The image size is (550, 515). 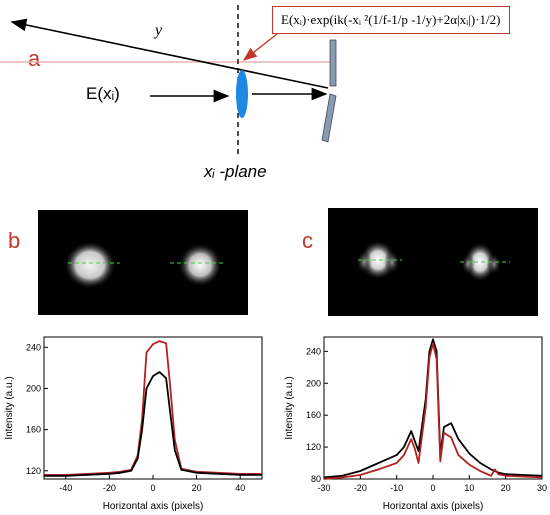 I want to click on mirror-lower-icon, so click(x=329, y=118).